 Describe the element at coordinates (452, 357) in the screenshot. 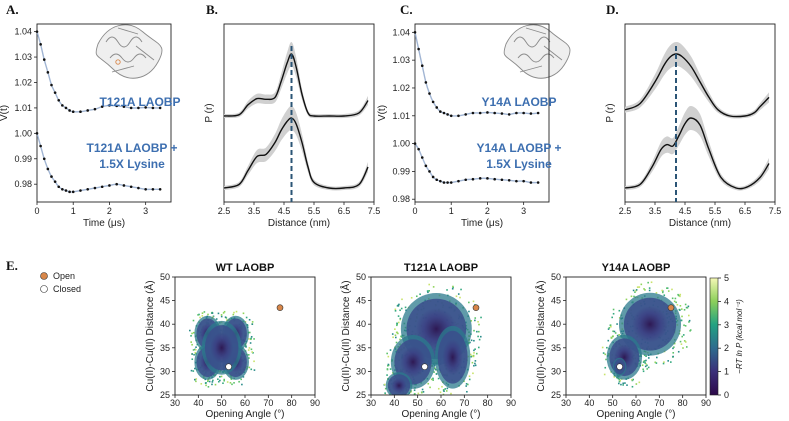

I see `heatmap-core` at that location.